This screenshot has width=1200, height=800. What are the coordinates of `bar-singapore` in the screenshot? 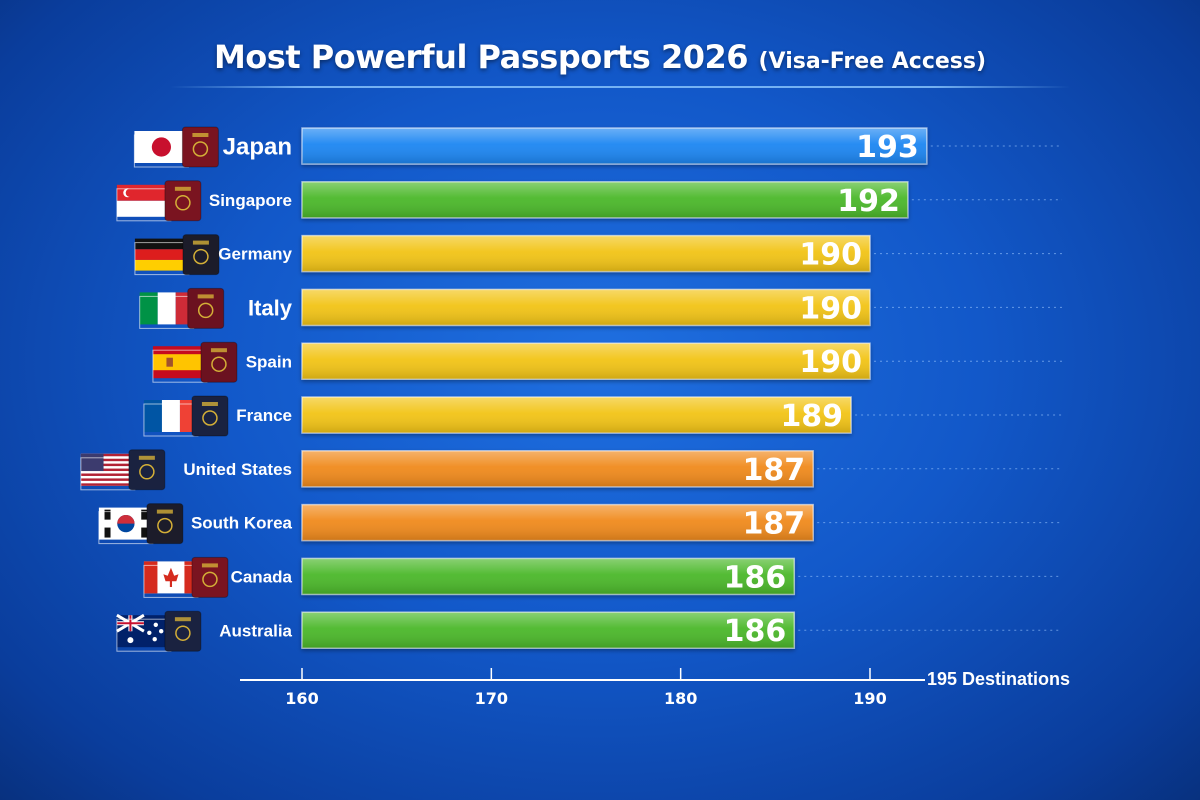 It's located at (605, 200).